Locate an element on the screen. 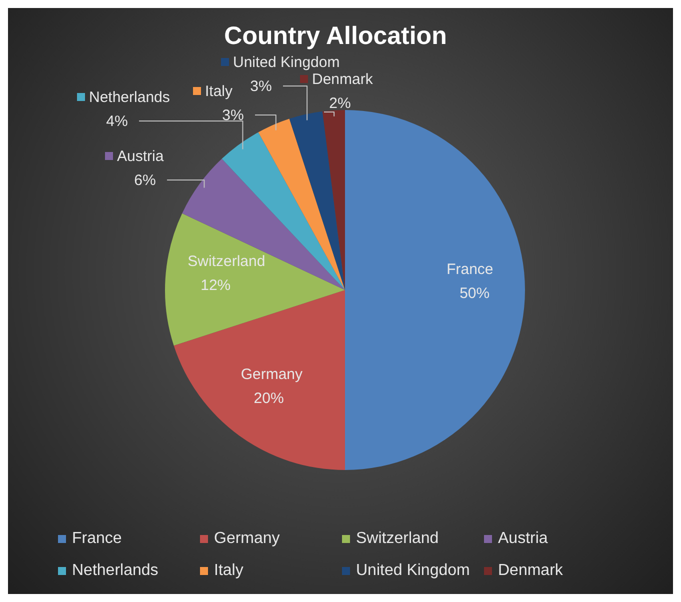 Image resolution: width=681 pixels, height=602 pixels. legend-label: Austria is located at coordinates (140, 156).